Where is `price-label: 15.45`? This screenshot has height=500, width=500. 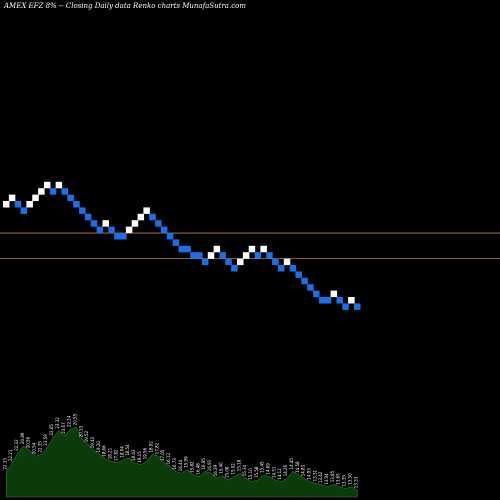 price-label: 15.45 is located at coordinates (262, 467).